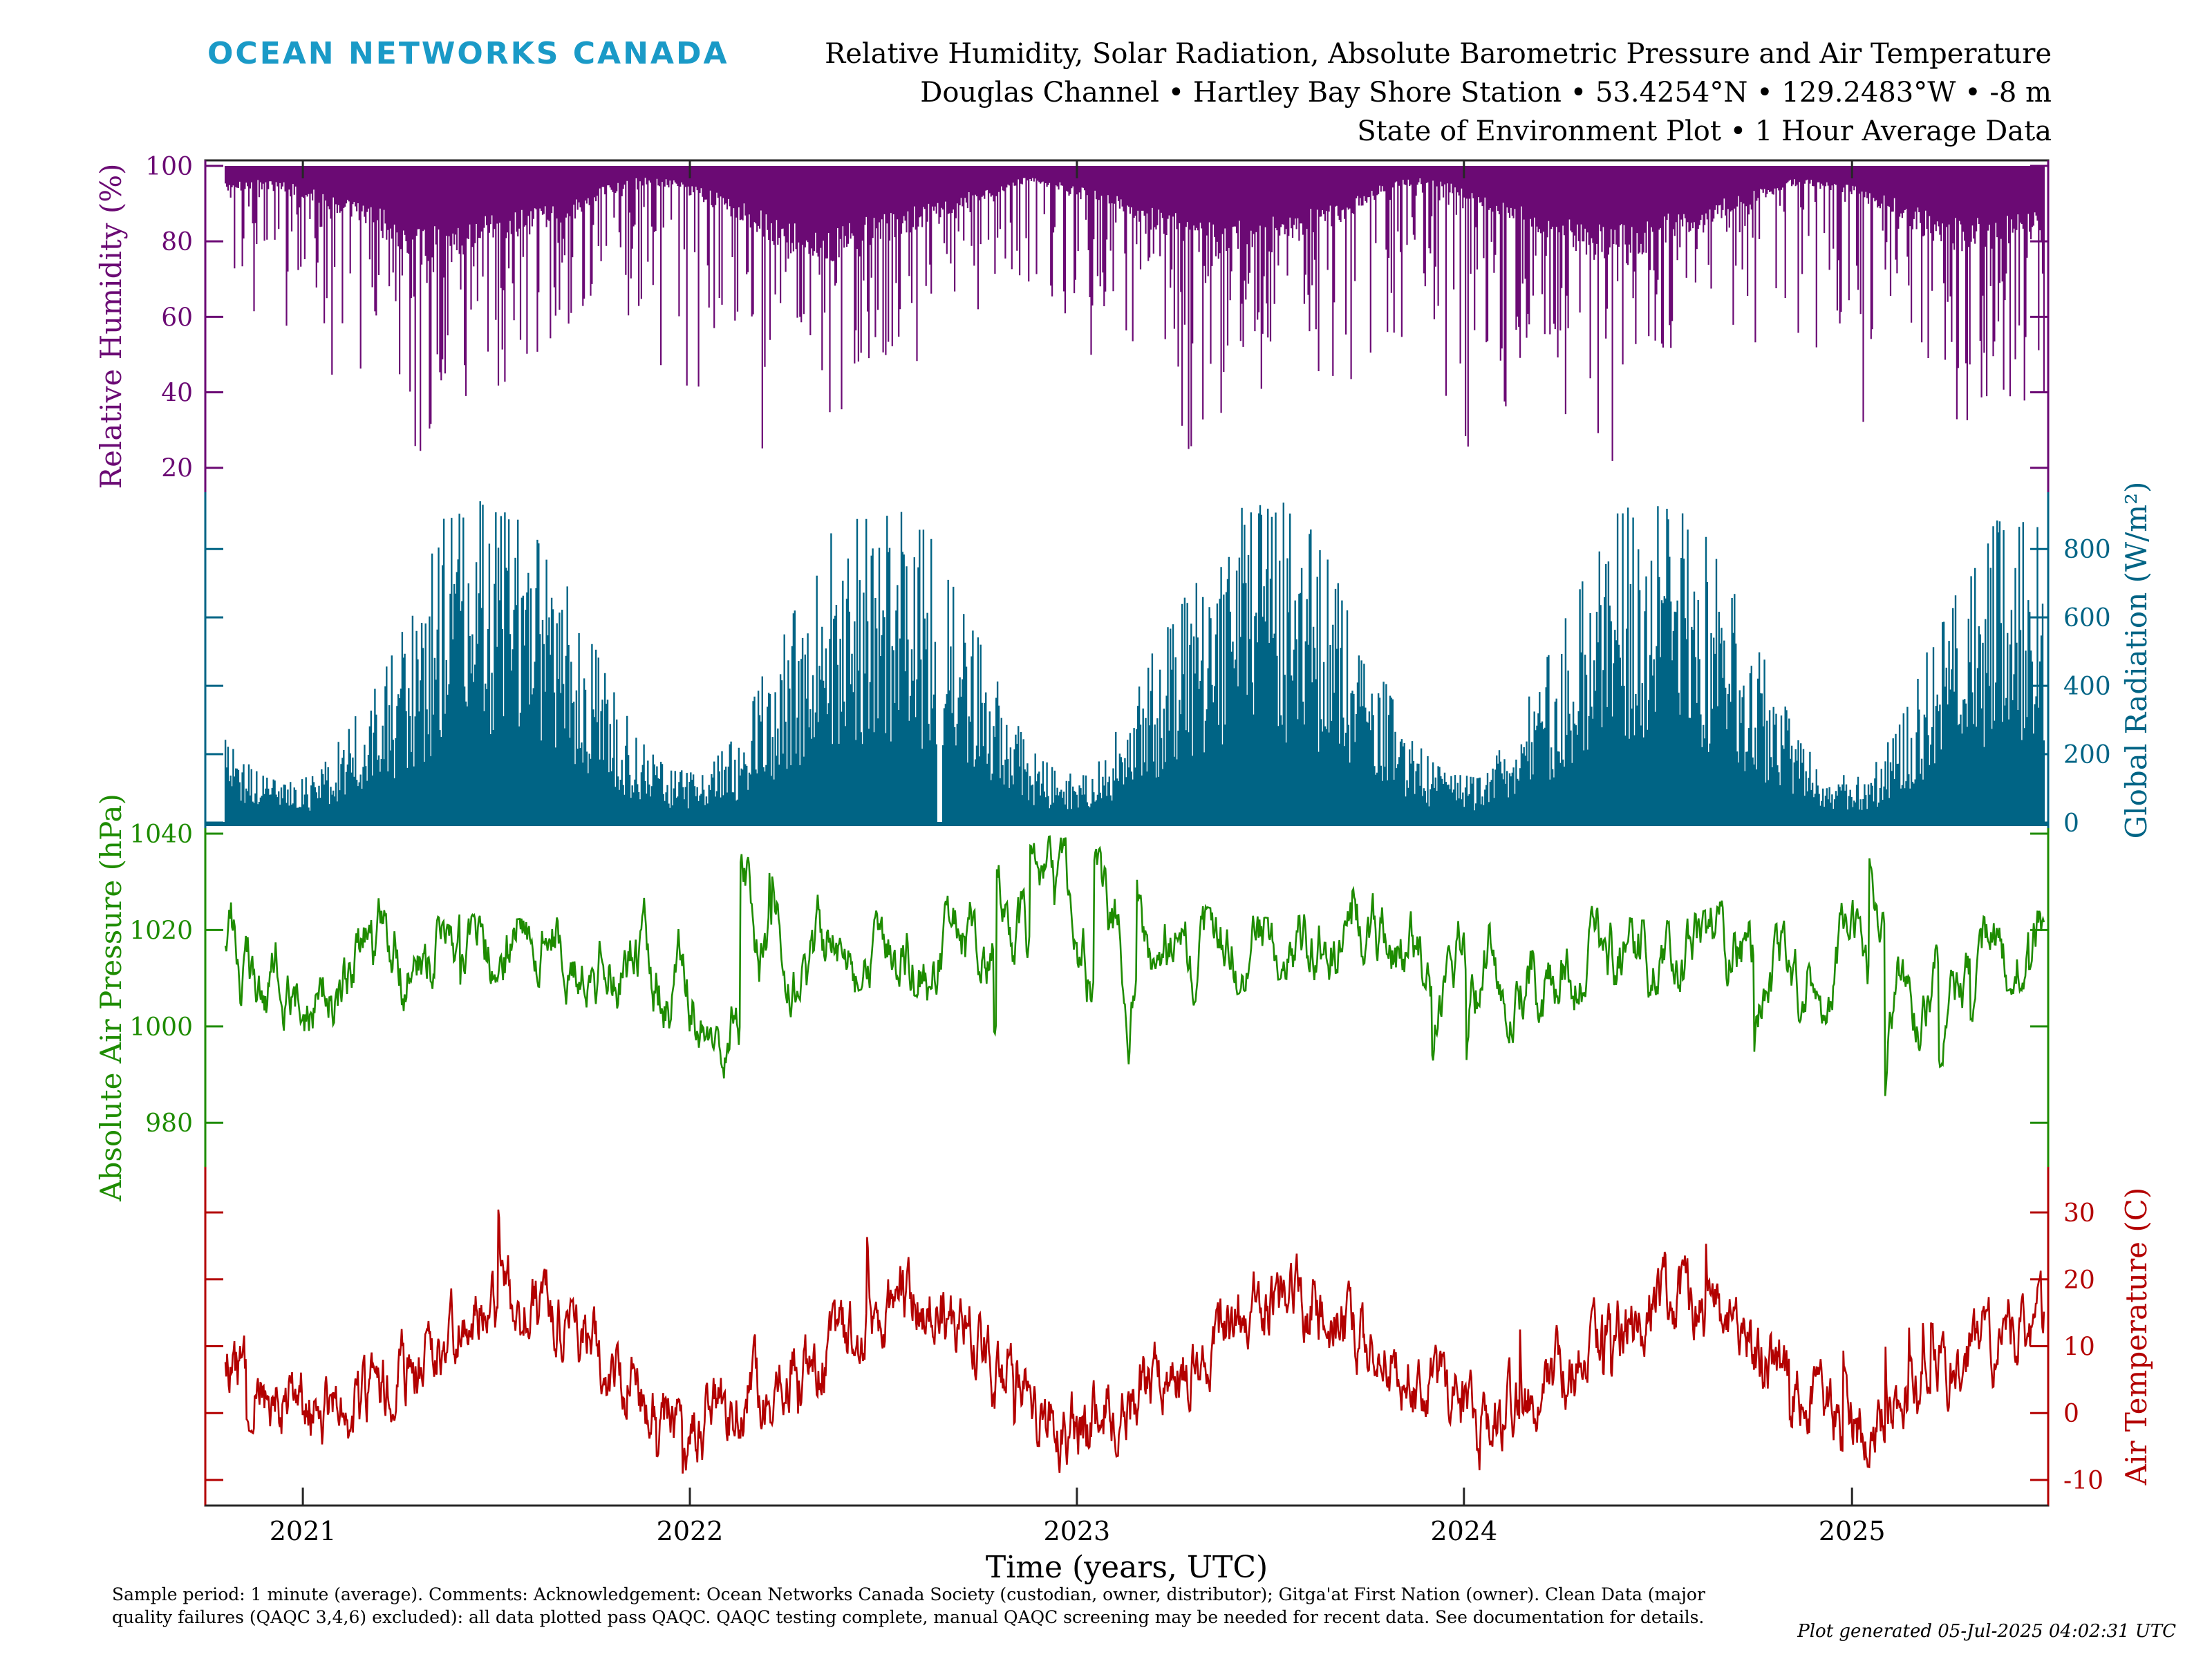 Image resolution: width=2212 pixels, height=1659 pixels. I want to click on y-tick-label: 800, so click(2087, 550).